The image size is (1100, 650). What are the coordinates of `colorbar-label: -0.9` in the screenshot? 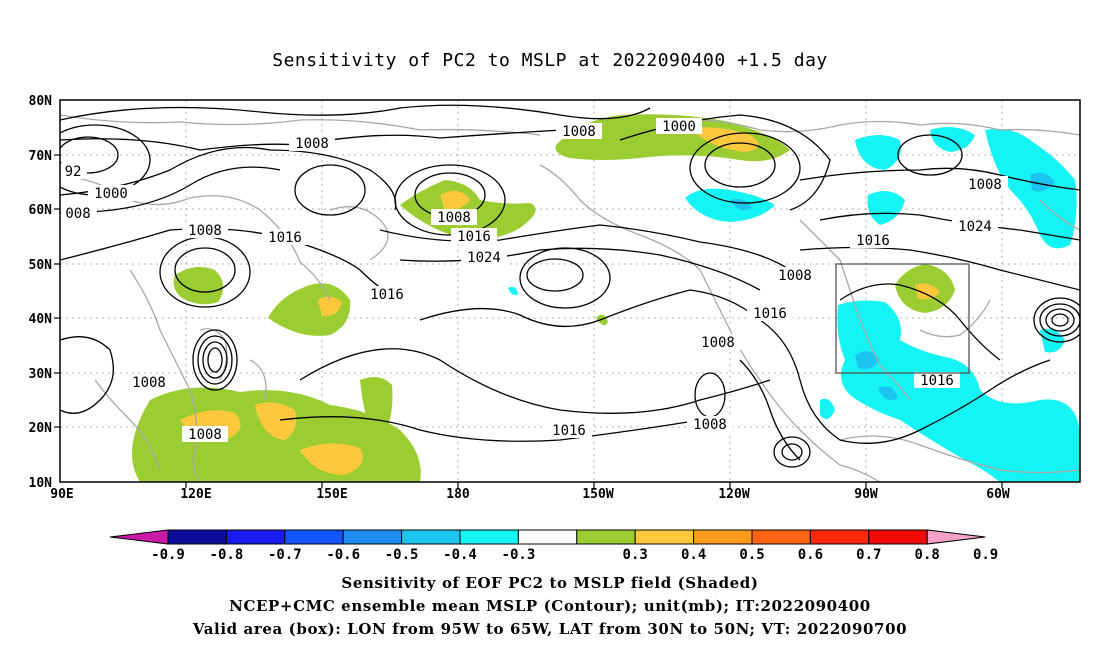 It's located at (168, 555).